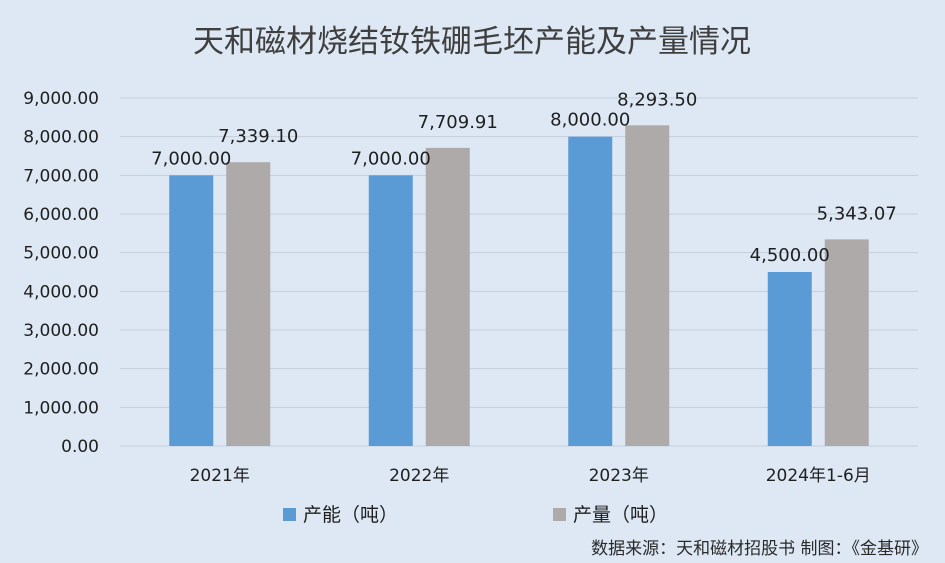  I want to click on legend-label: 产能（吨）, so click(350, 515).